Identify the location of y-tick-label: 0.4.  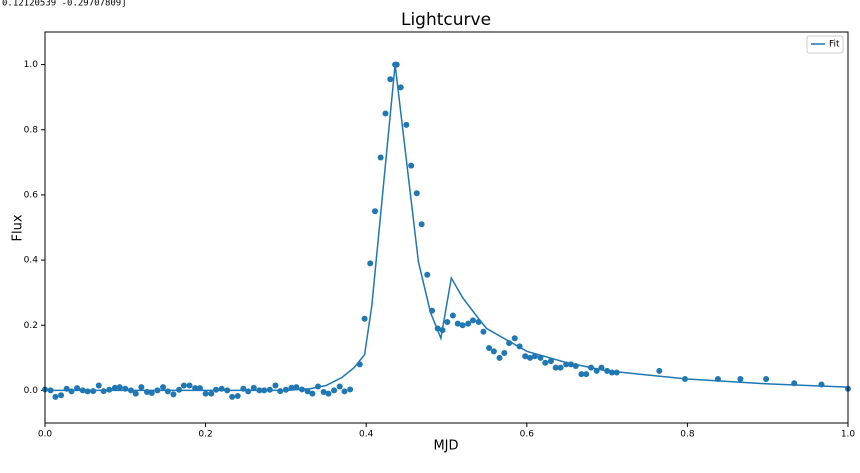
(31, 261).